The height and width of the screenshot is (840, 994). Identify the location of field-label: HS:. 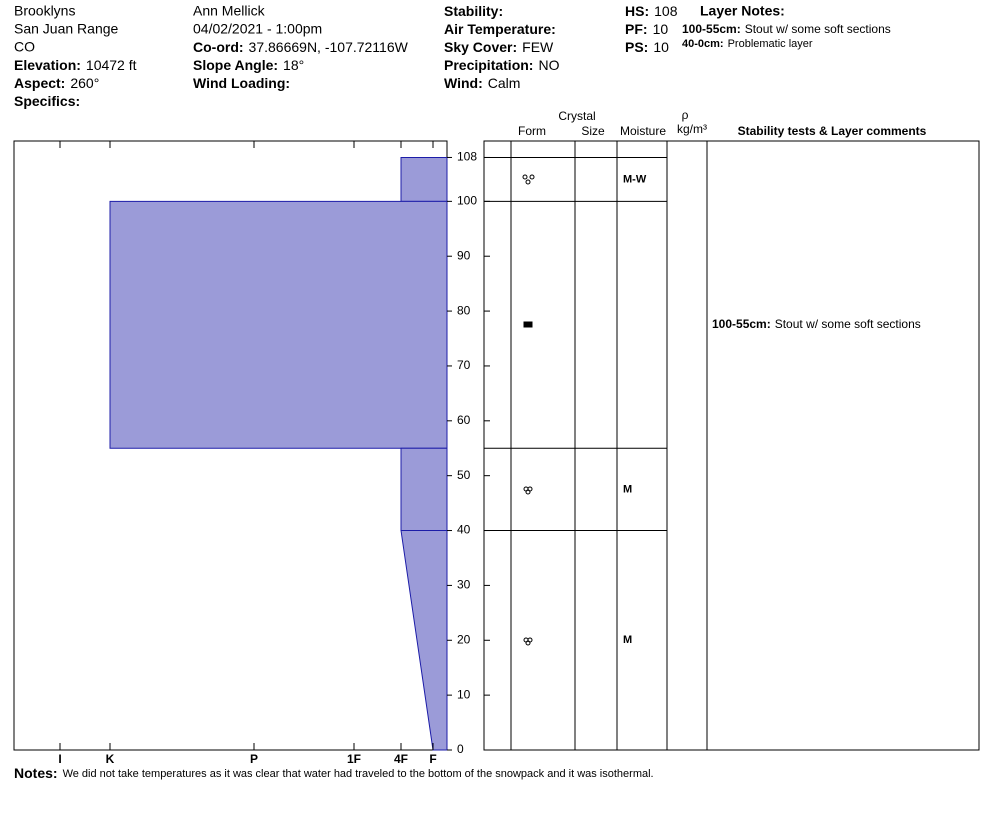
(637, 11).